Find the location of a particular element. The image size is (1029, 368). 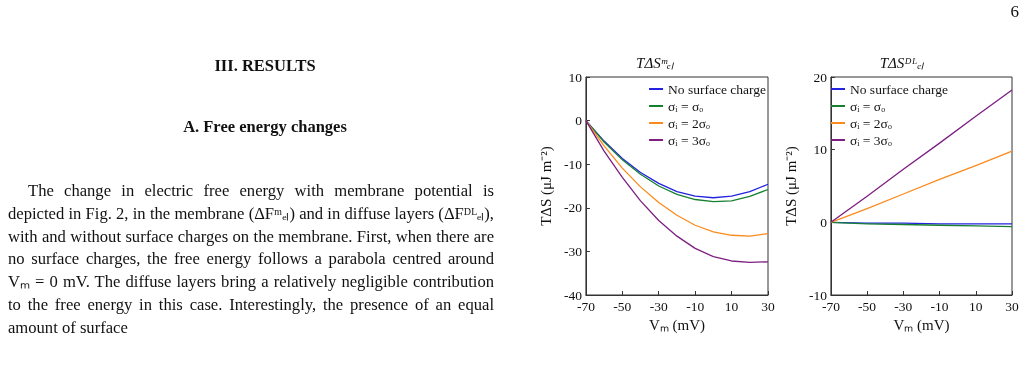

y-tick-label: -30 is located at coordinates (573, 251).